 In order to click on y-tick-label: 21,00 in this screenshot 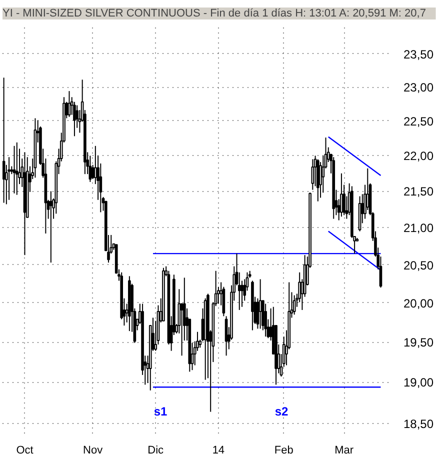, I will do `click(419, 228)`.